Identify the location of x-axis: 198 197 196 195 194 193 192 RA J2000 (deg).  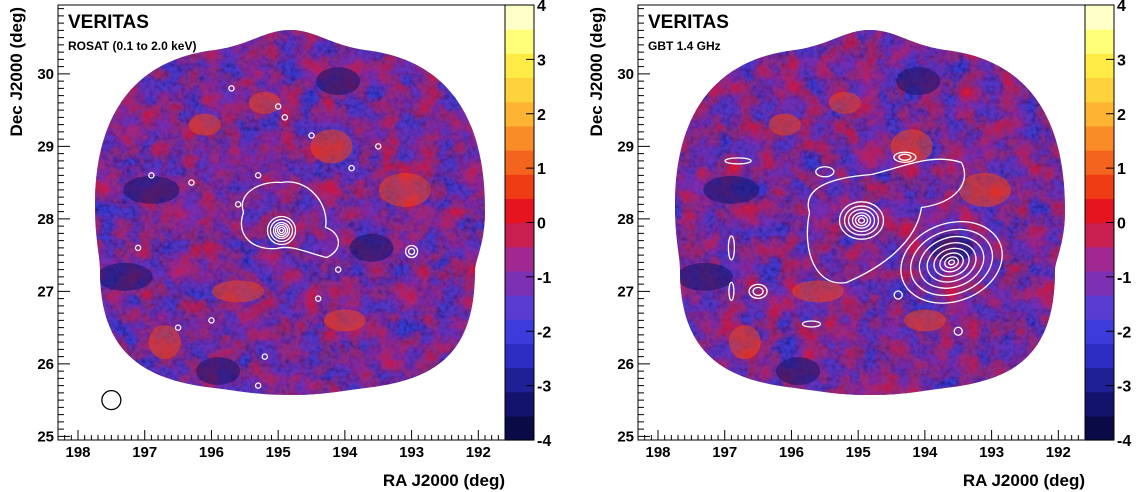
(861, 460).